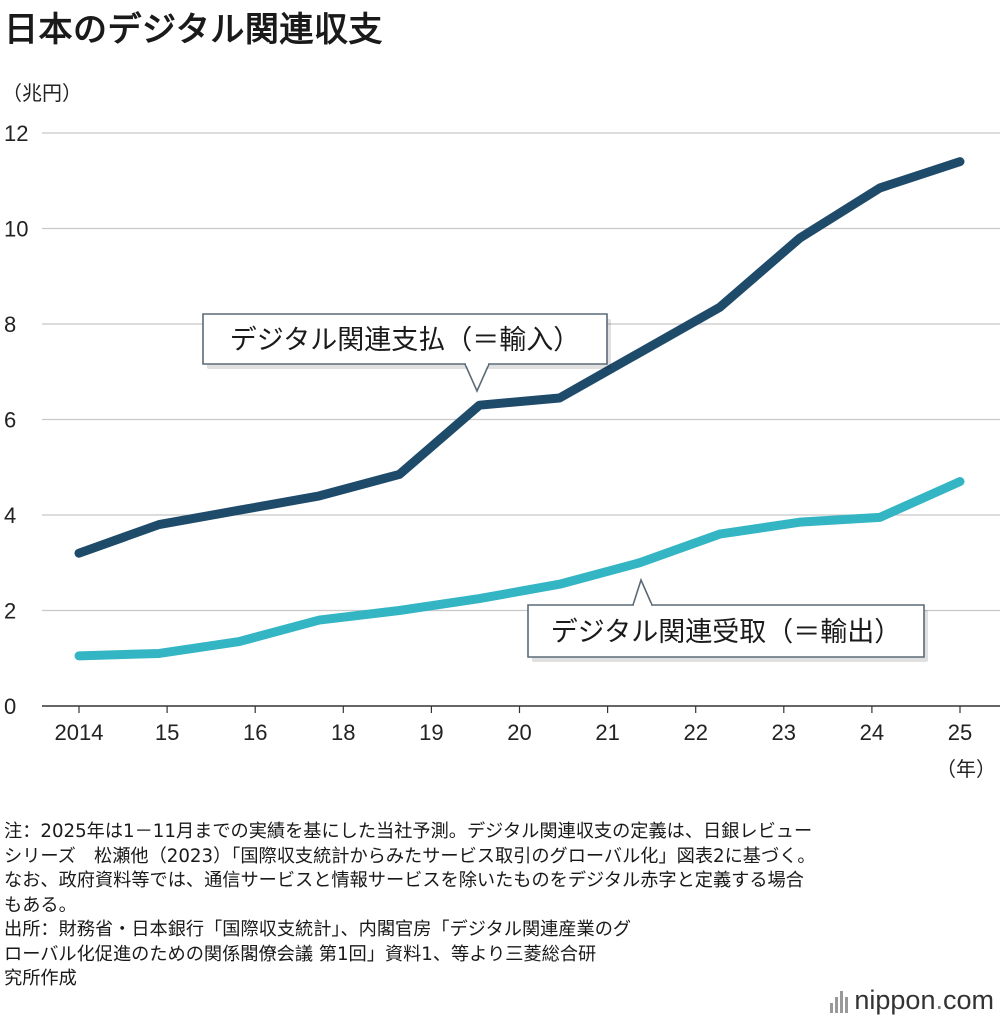  I want to click on x-tick-label: 16, so click(255, 732).